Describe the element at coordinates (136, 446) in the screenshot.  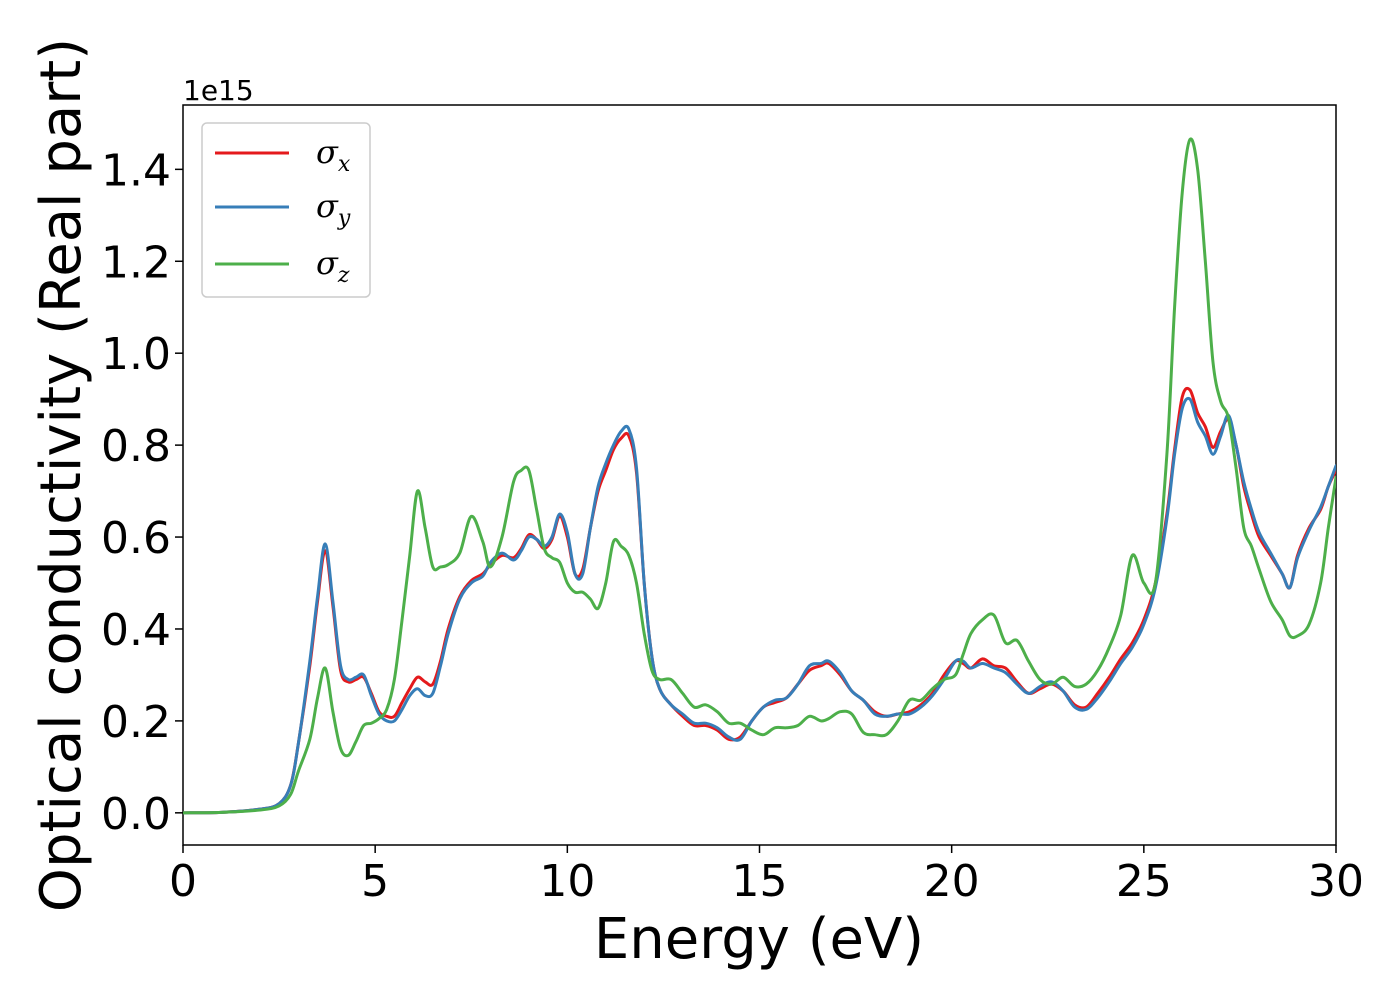
I see `y-tick-label: 0.8` at that location.